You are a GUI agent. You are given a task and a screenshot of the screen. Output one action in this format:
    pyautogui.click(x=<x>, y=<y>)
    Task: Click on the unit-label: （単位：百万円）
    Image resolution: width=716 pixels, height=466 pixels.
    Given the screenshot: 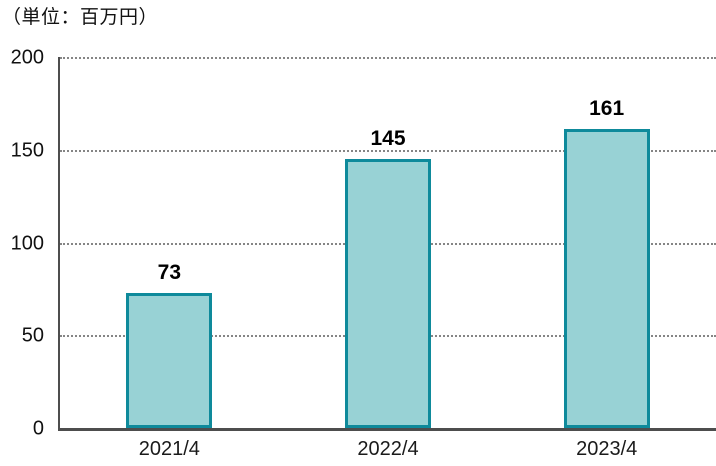 What is the action you would take?
    pyautogui.click(x=80, y=17)
    